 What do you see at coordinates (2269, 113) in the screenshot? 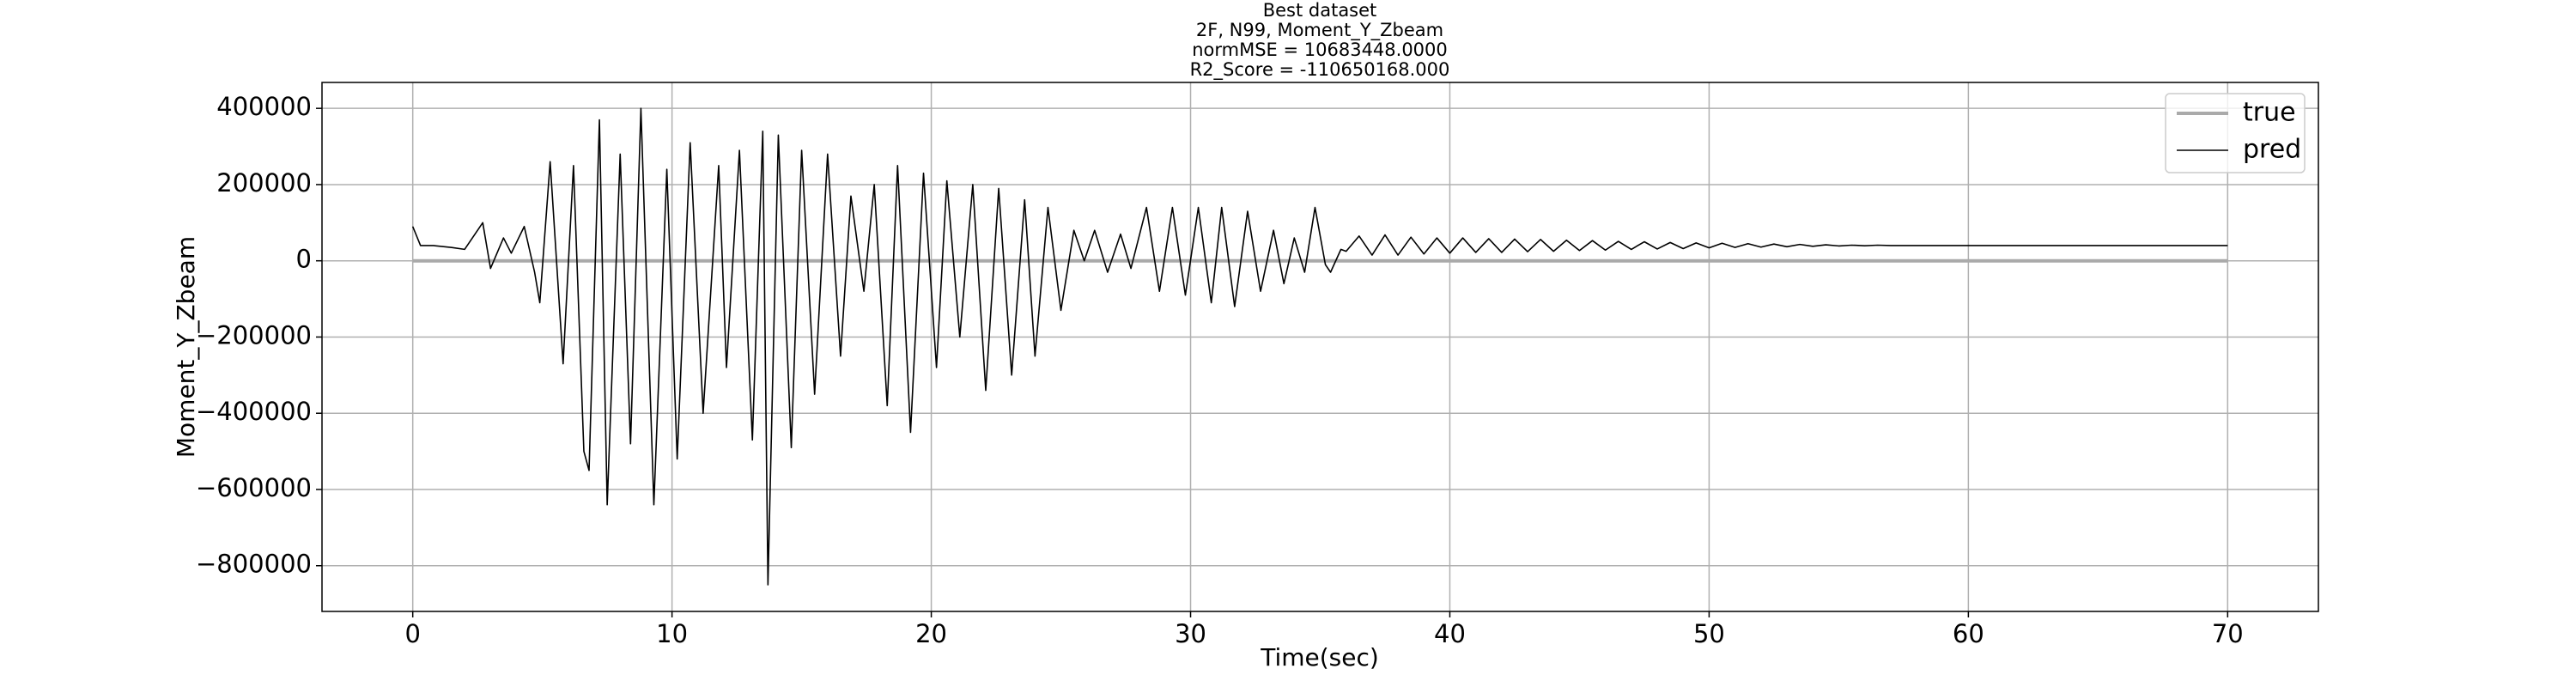
I see `legend-label: true` at bounding box center [2269, 113].